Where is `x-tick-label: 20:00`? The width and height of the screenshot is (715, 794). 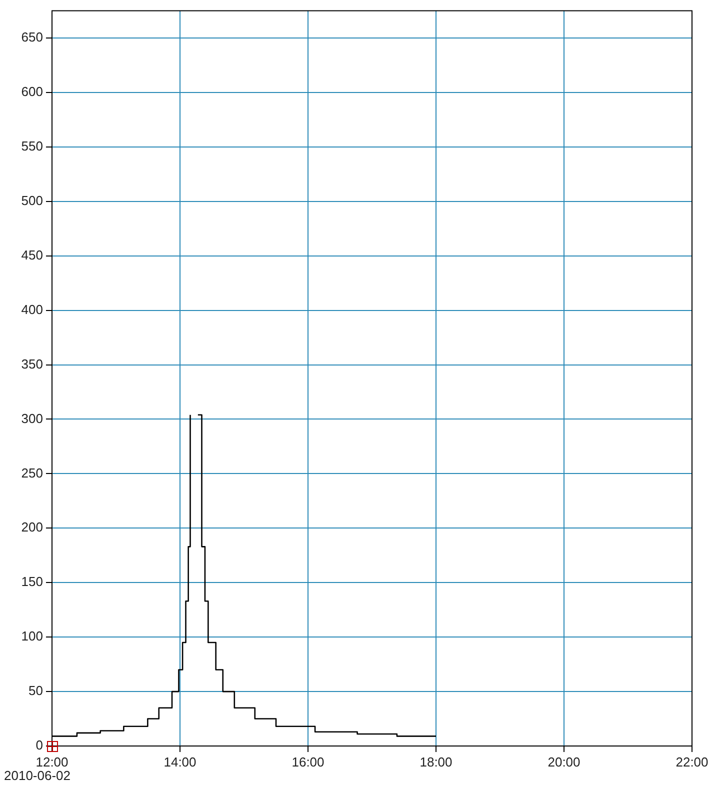 x-tick-label: 20:00 is located at coordinates (564, 762).